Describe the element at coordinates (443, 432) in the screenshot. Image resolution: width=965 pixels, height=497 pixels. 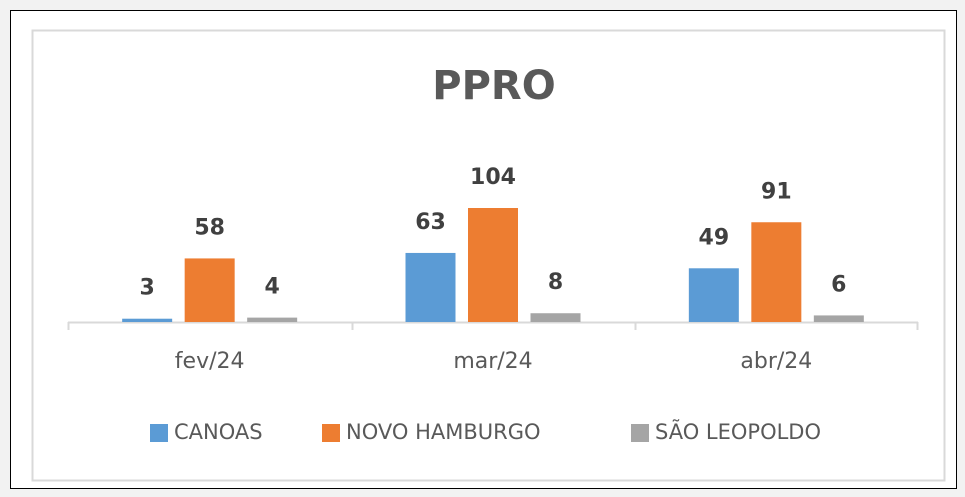
I see `legend-label: NOVO HAMBURGO` at that location.